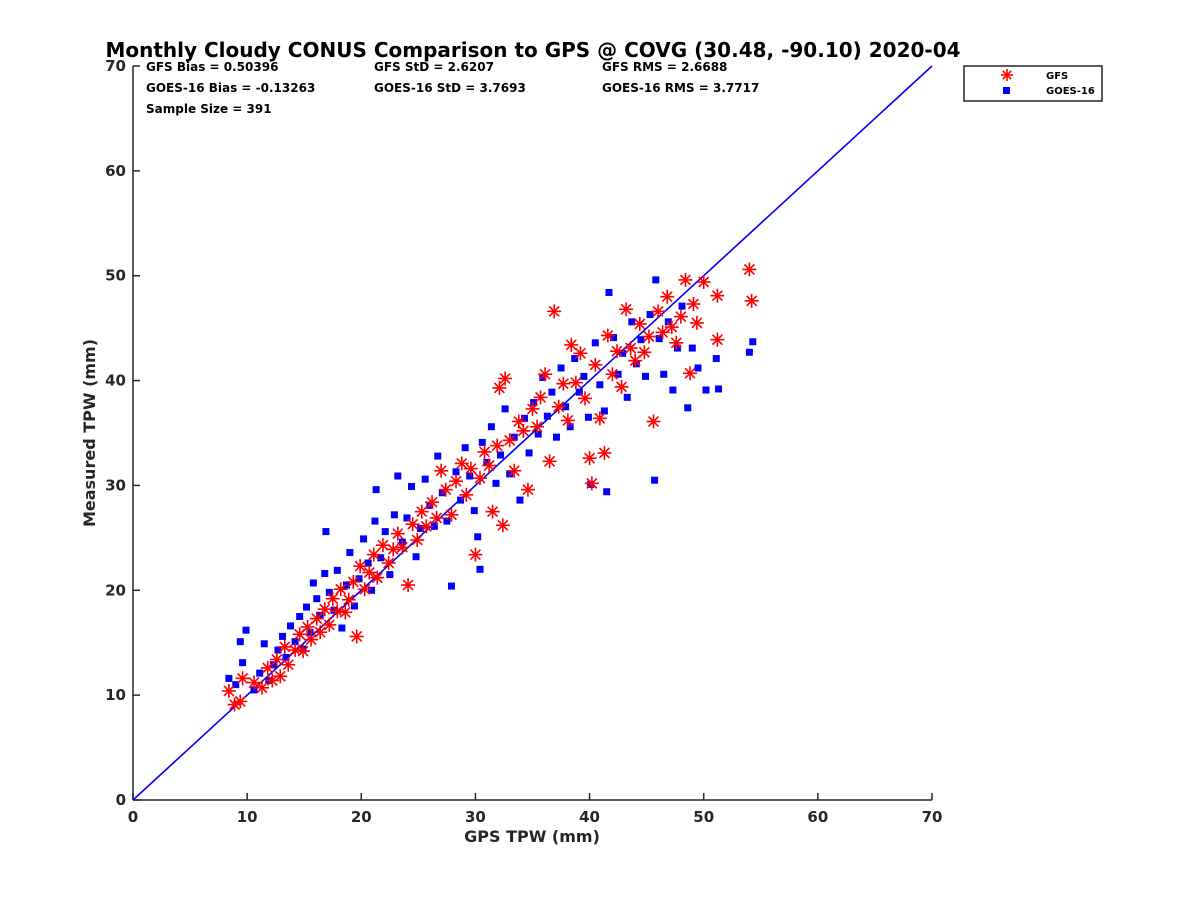 Image resolution: width=1200 pixels, height=900 pixels. Describe the element at coordinates (115, 66) in the screenshot. I see `y-tick-label: 70` at that location.